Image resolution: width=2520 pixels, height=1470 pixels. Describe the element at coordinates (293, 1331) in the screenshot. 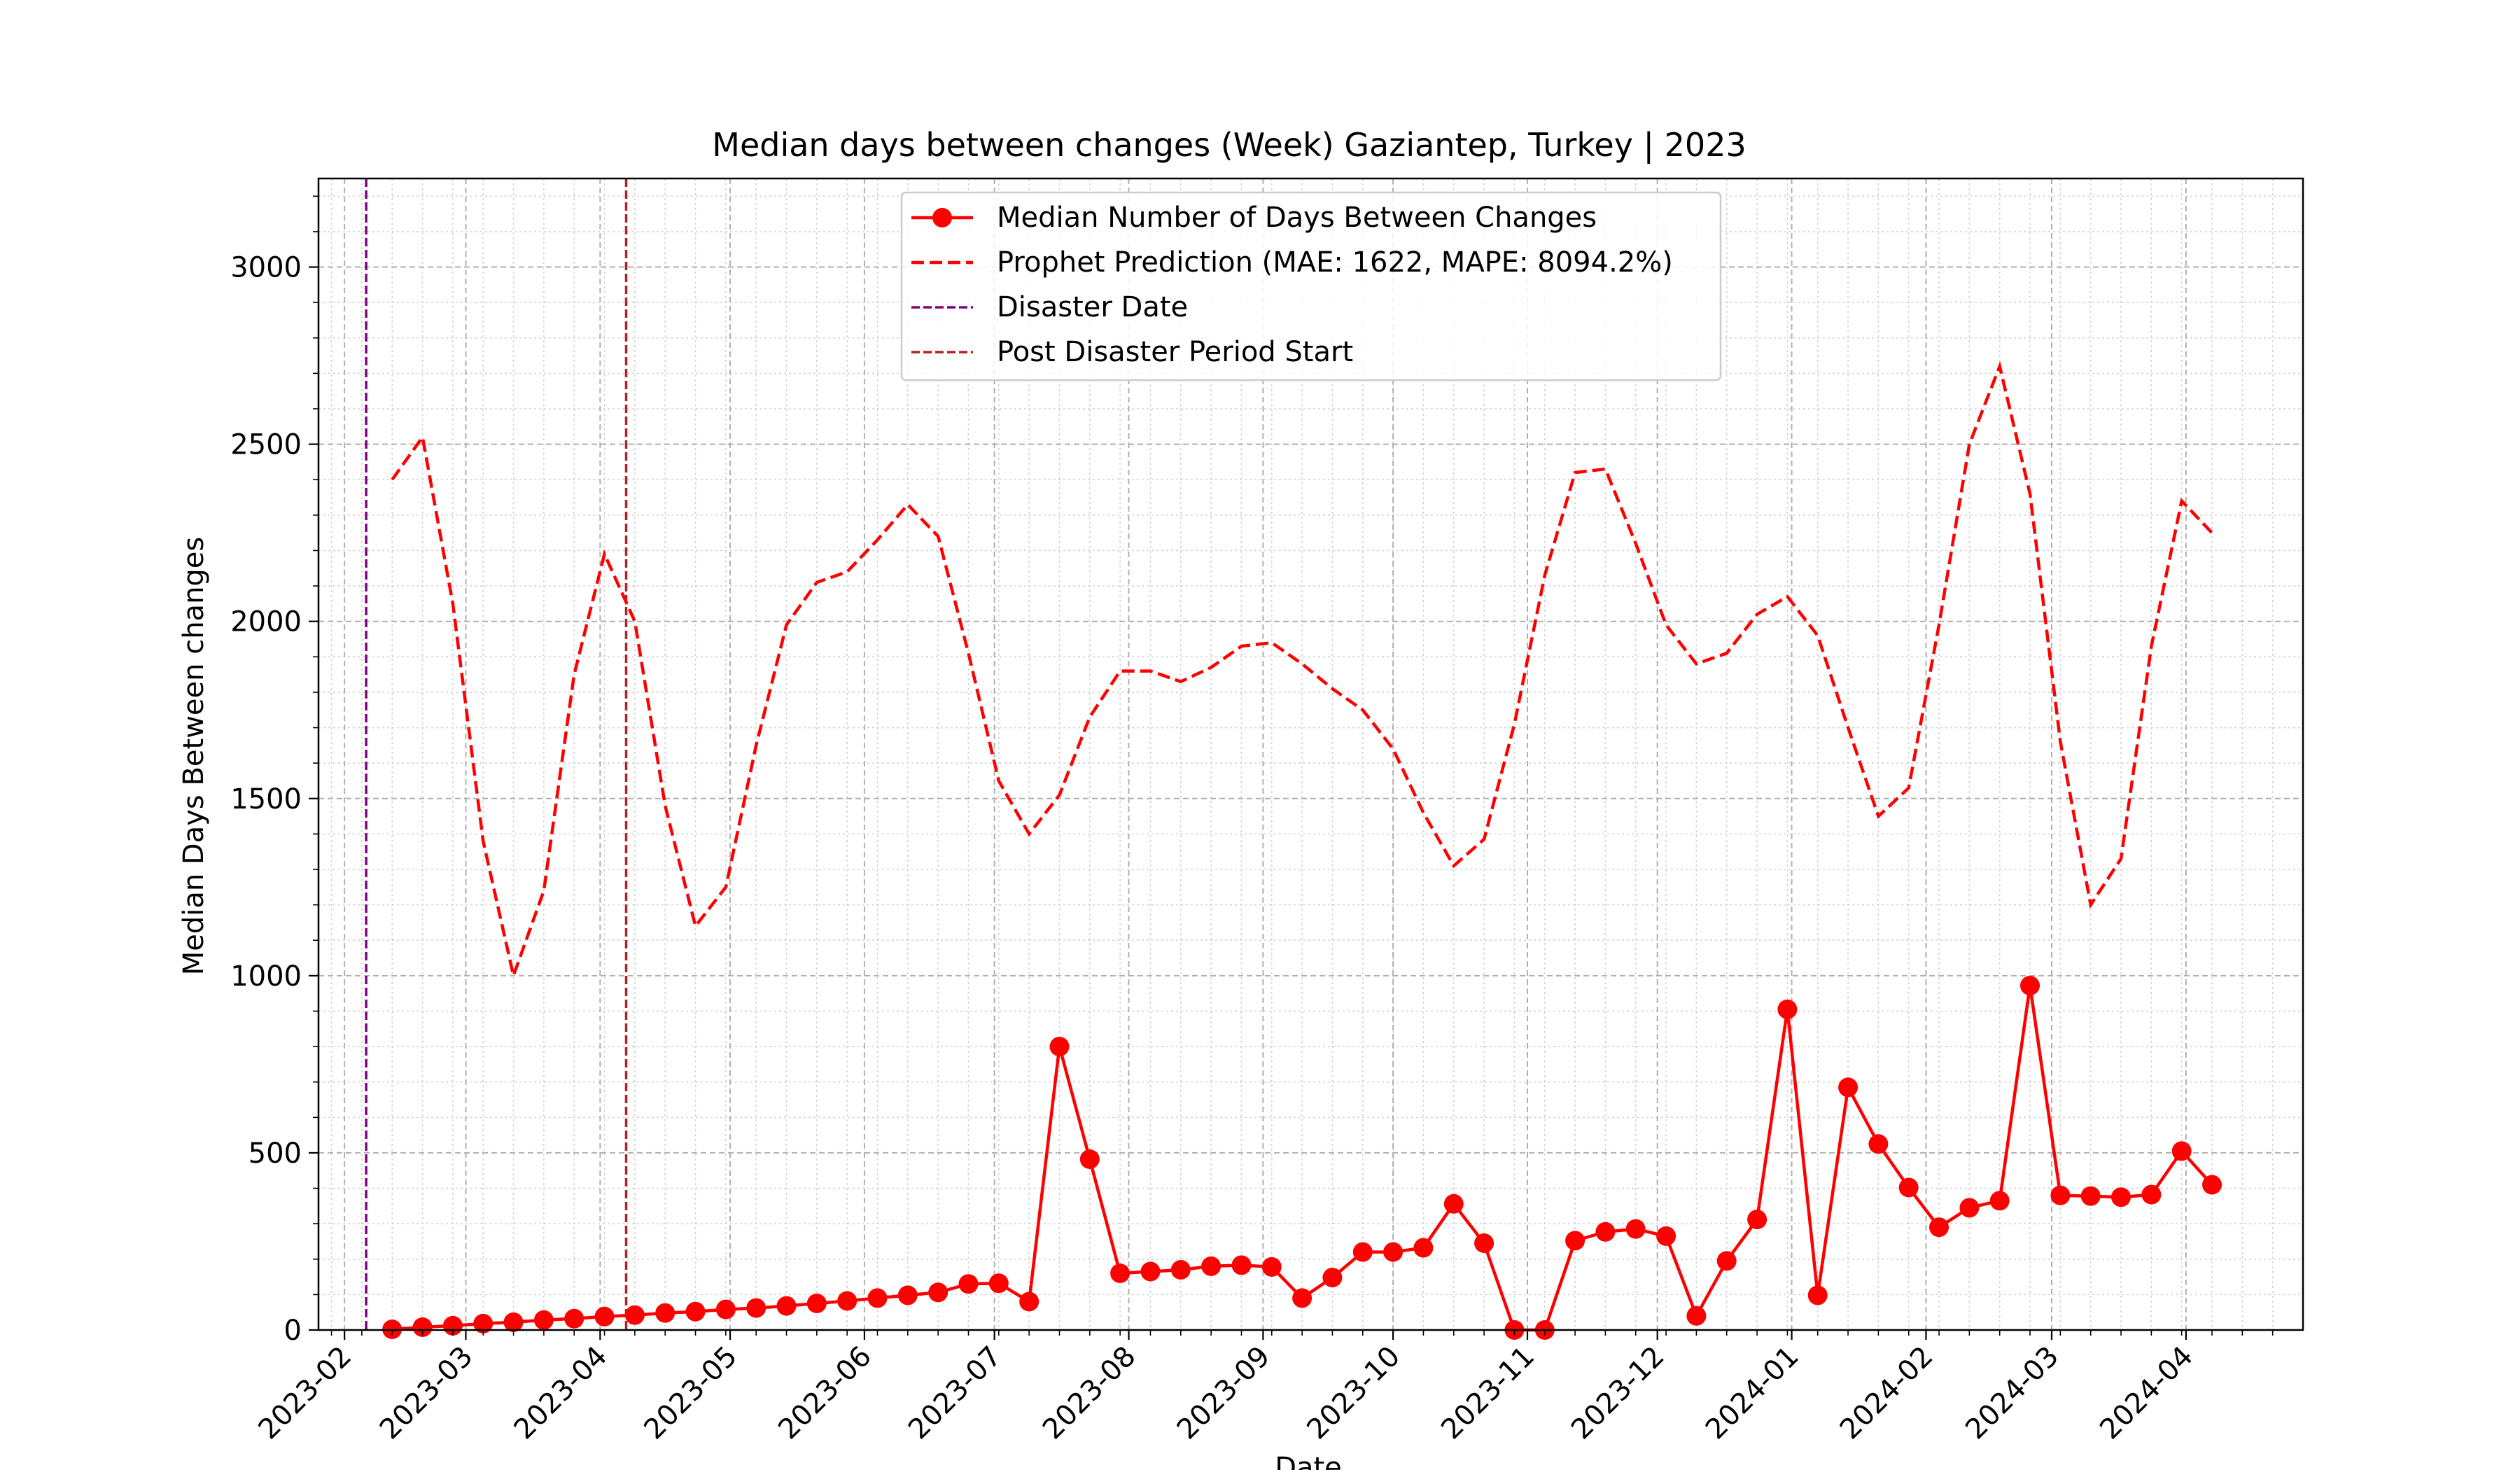

I see `y-tick-label: 0` at that location.